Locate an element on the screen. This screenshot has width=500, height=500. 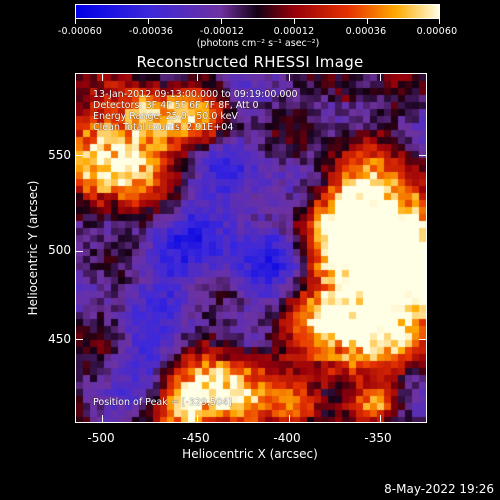
colorbar-tick-label: 0.00036 is located at coordinates (366, 31).